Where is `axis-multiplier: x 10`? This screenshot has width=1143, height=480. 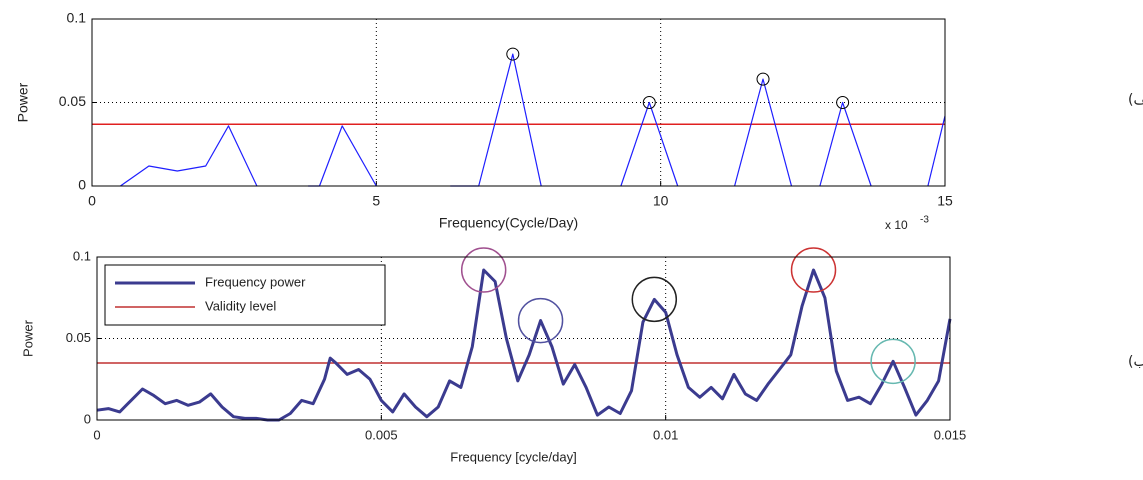
axis-multiplier: x 10 is located at coordinates (896, 225).